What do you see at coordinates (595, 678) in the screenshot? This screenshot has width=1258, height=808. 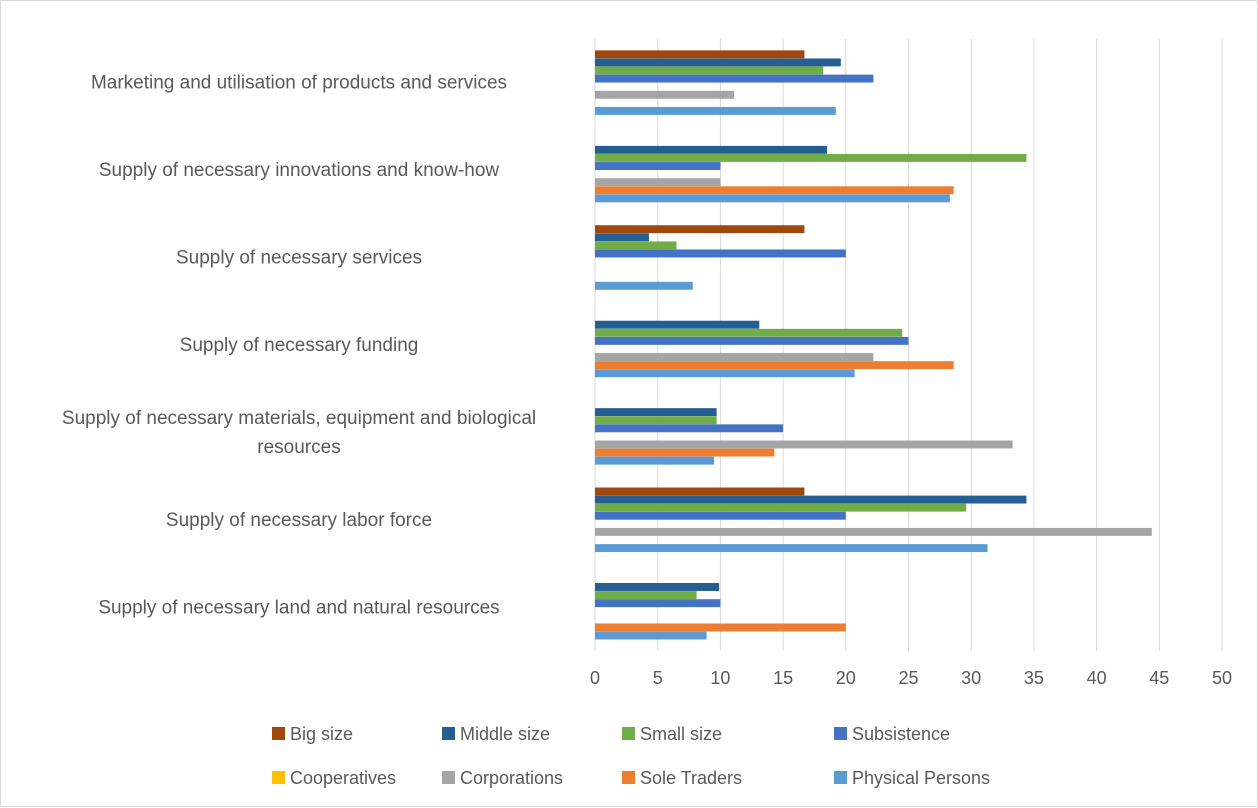 I see `x-tick-label: 0` at bounding box center [595, 678].